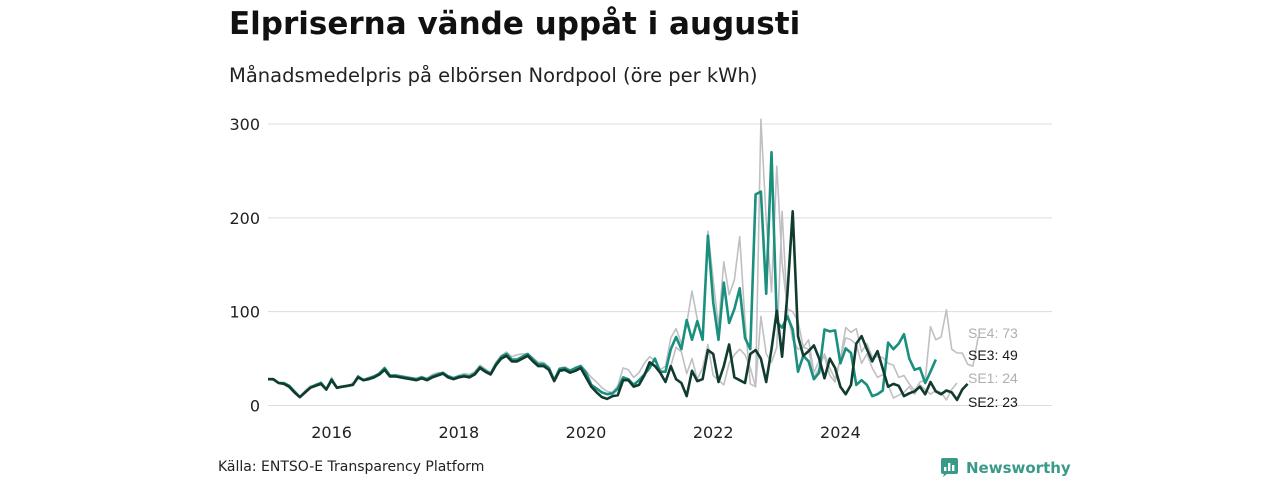  I want to click on series-end-label-se2: SE2: 23, so click(993, 402).